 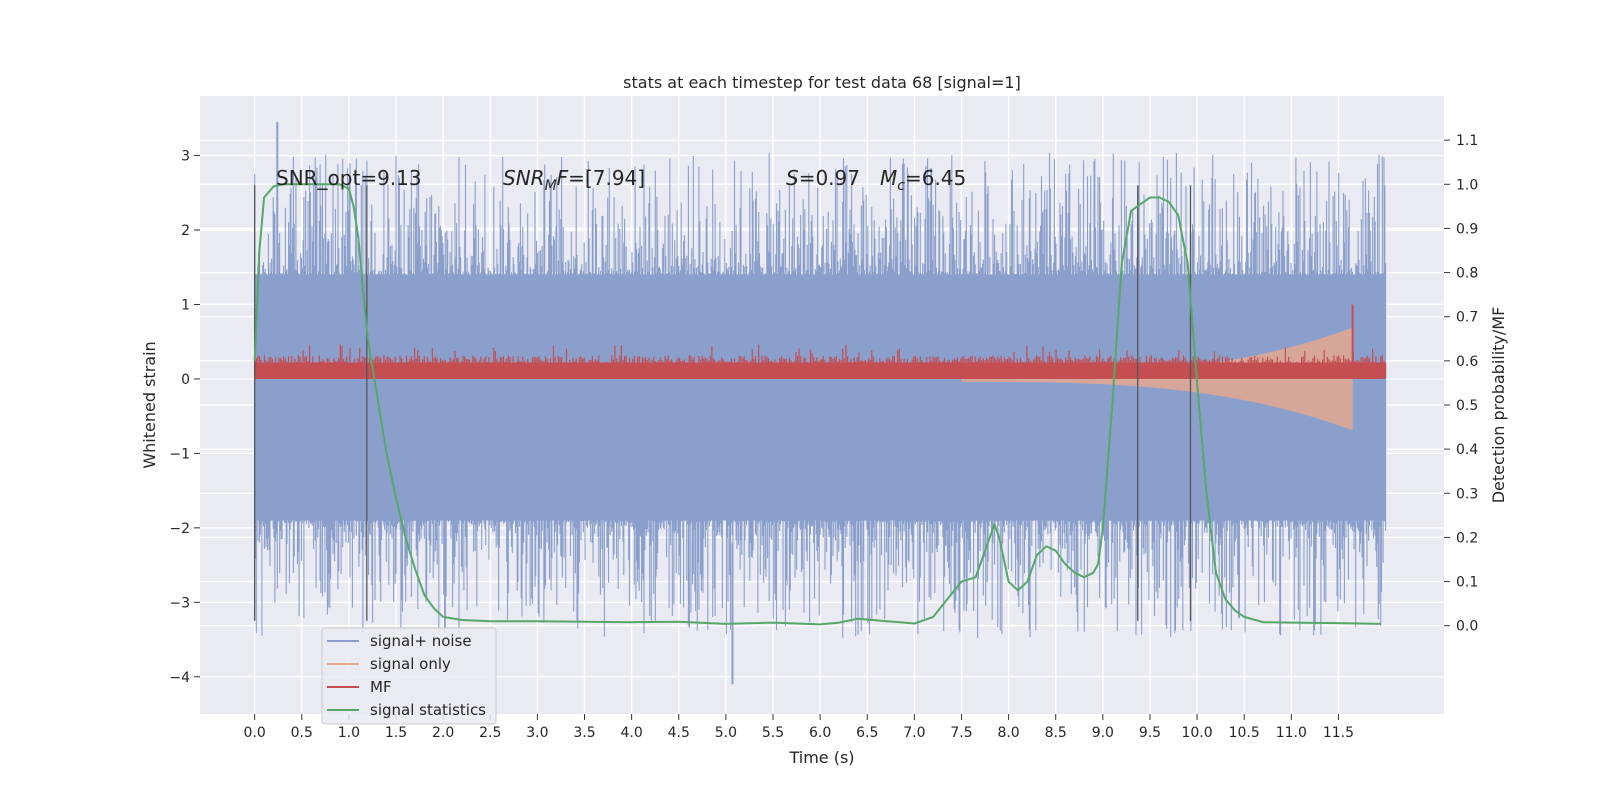 What do you see at coordinates (149, 404) in the screenshot?
I see `y-axis-label: Whitened strain` at bounding box center [149, 404].